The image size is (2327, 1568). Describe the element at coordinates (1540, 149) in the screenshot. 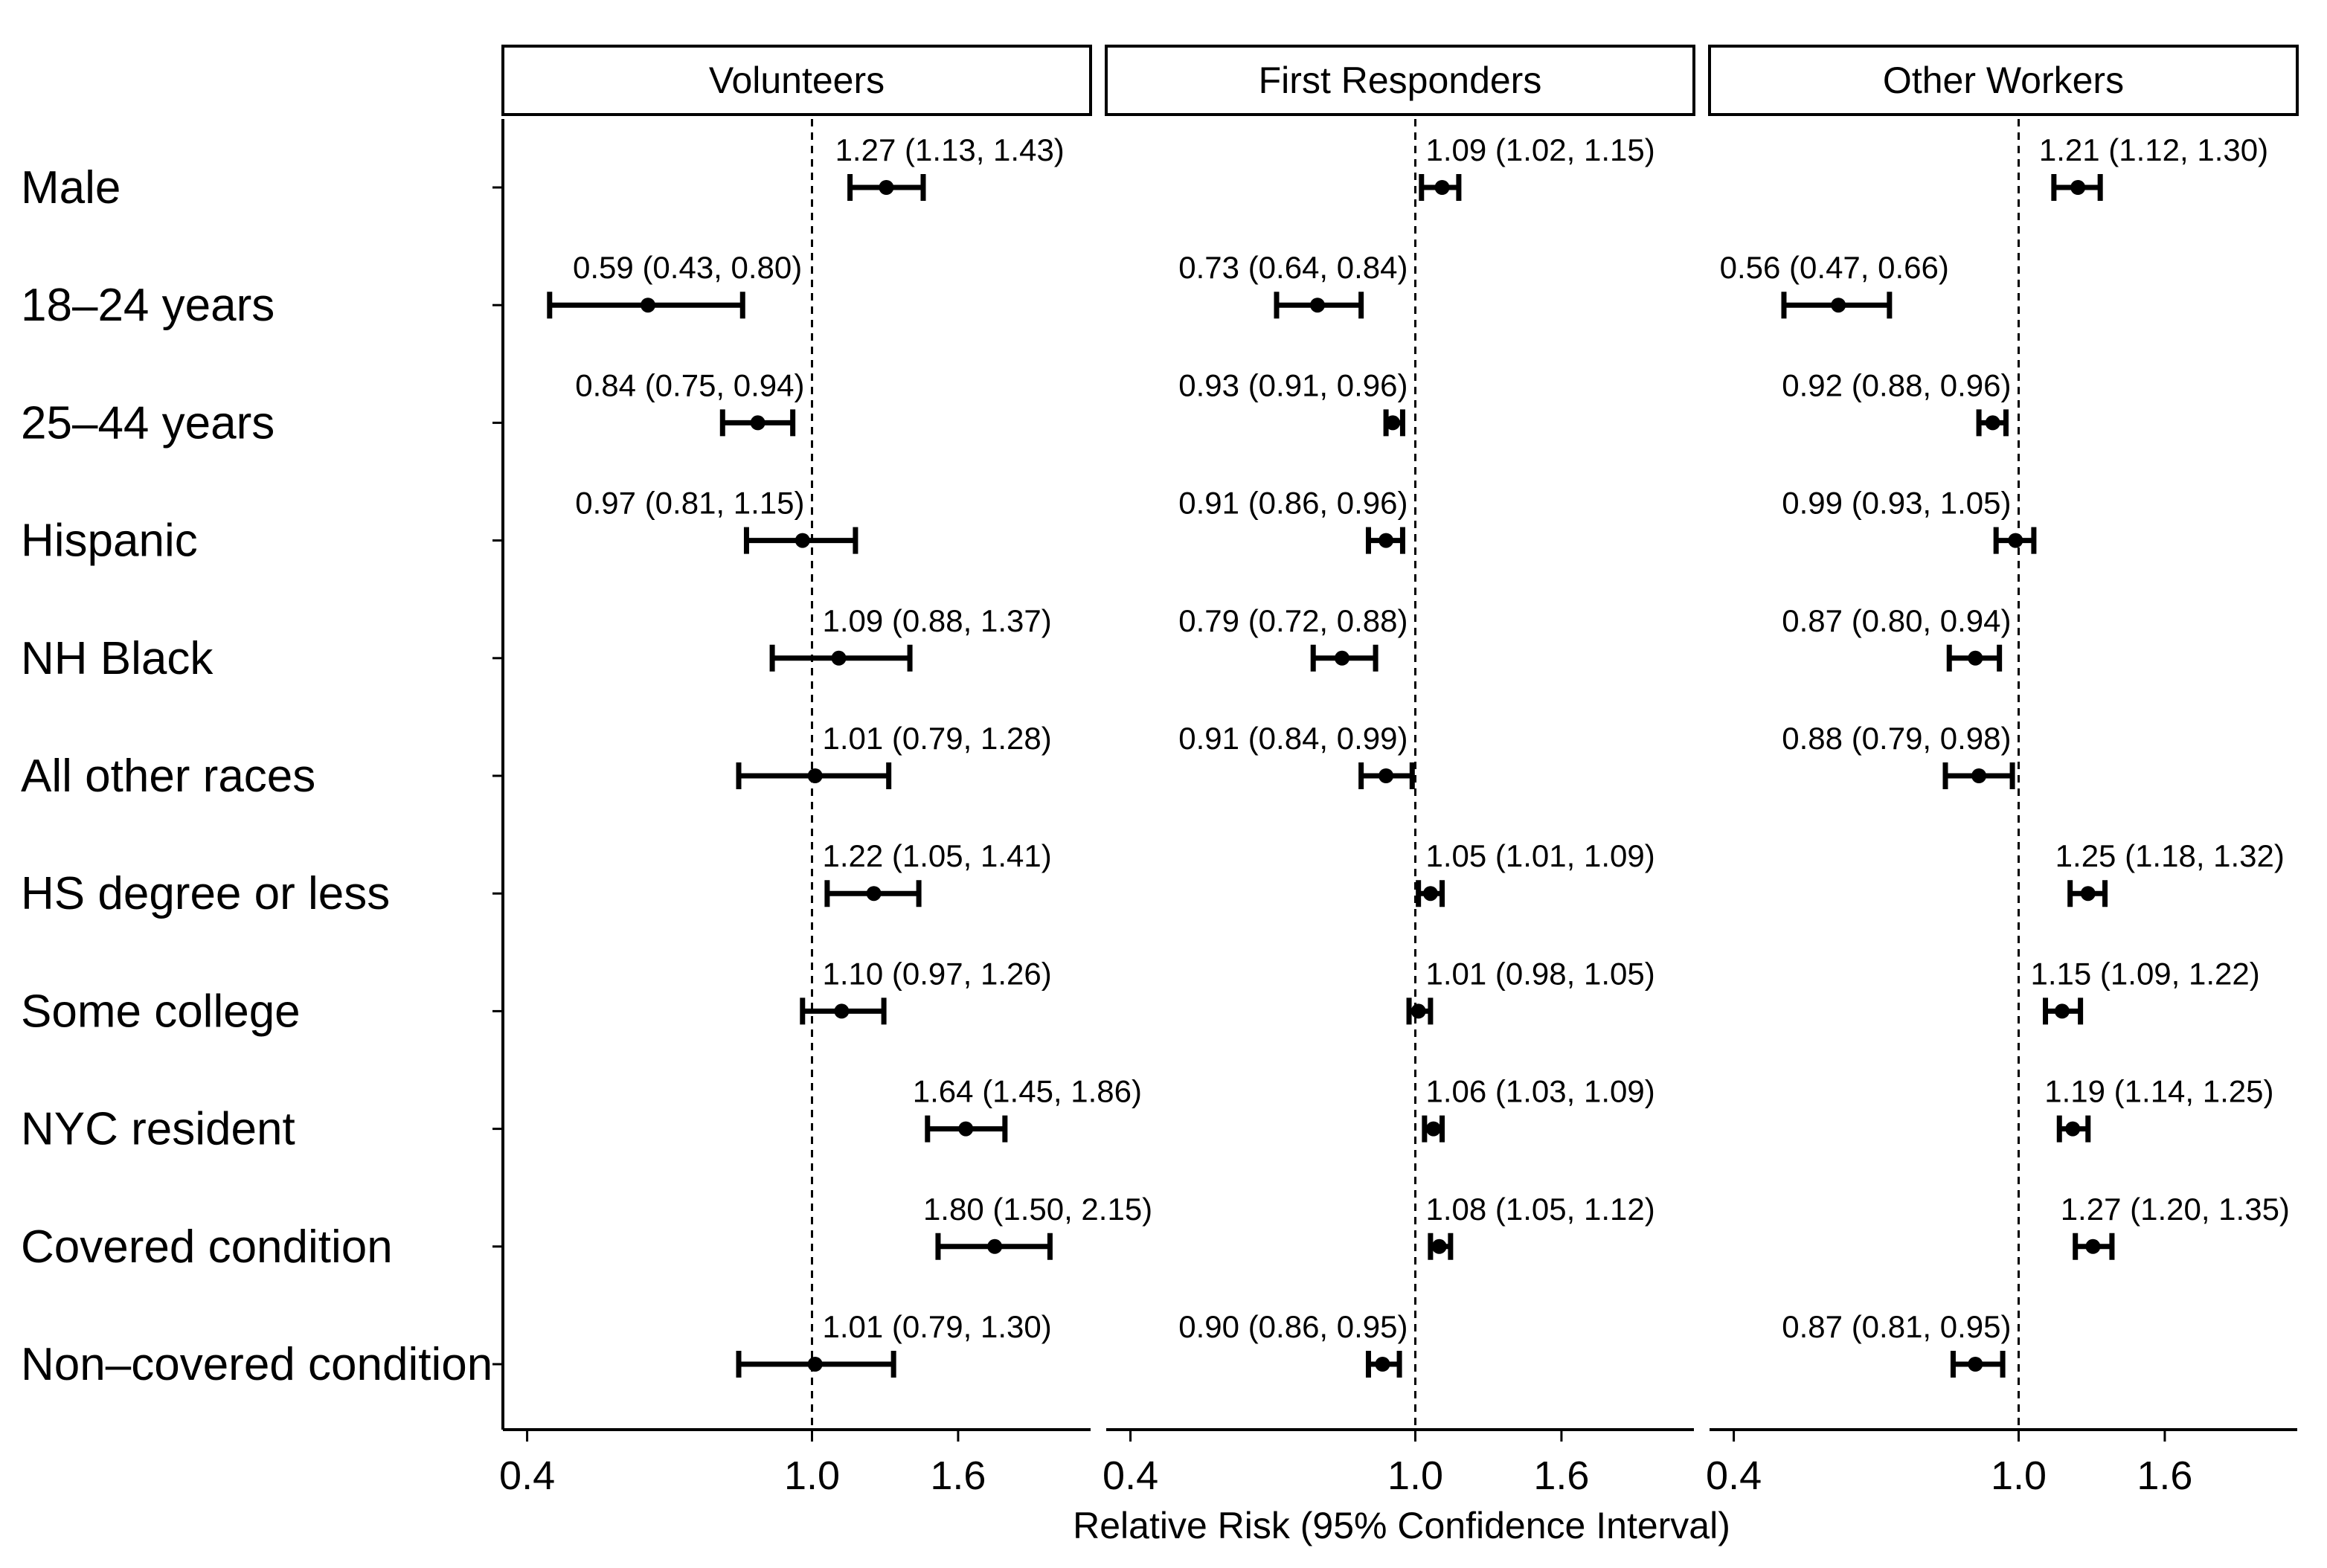

I see `data-label: 1.09 (1.02, 1.15)` at that location.